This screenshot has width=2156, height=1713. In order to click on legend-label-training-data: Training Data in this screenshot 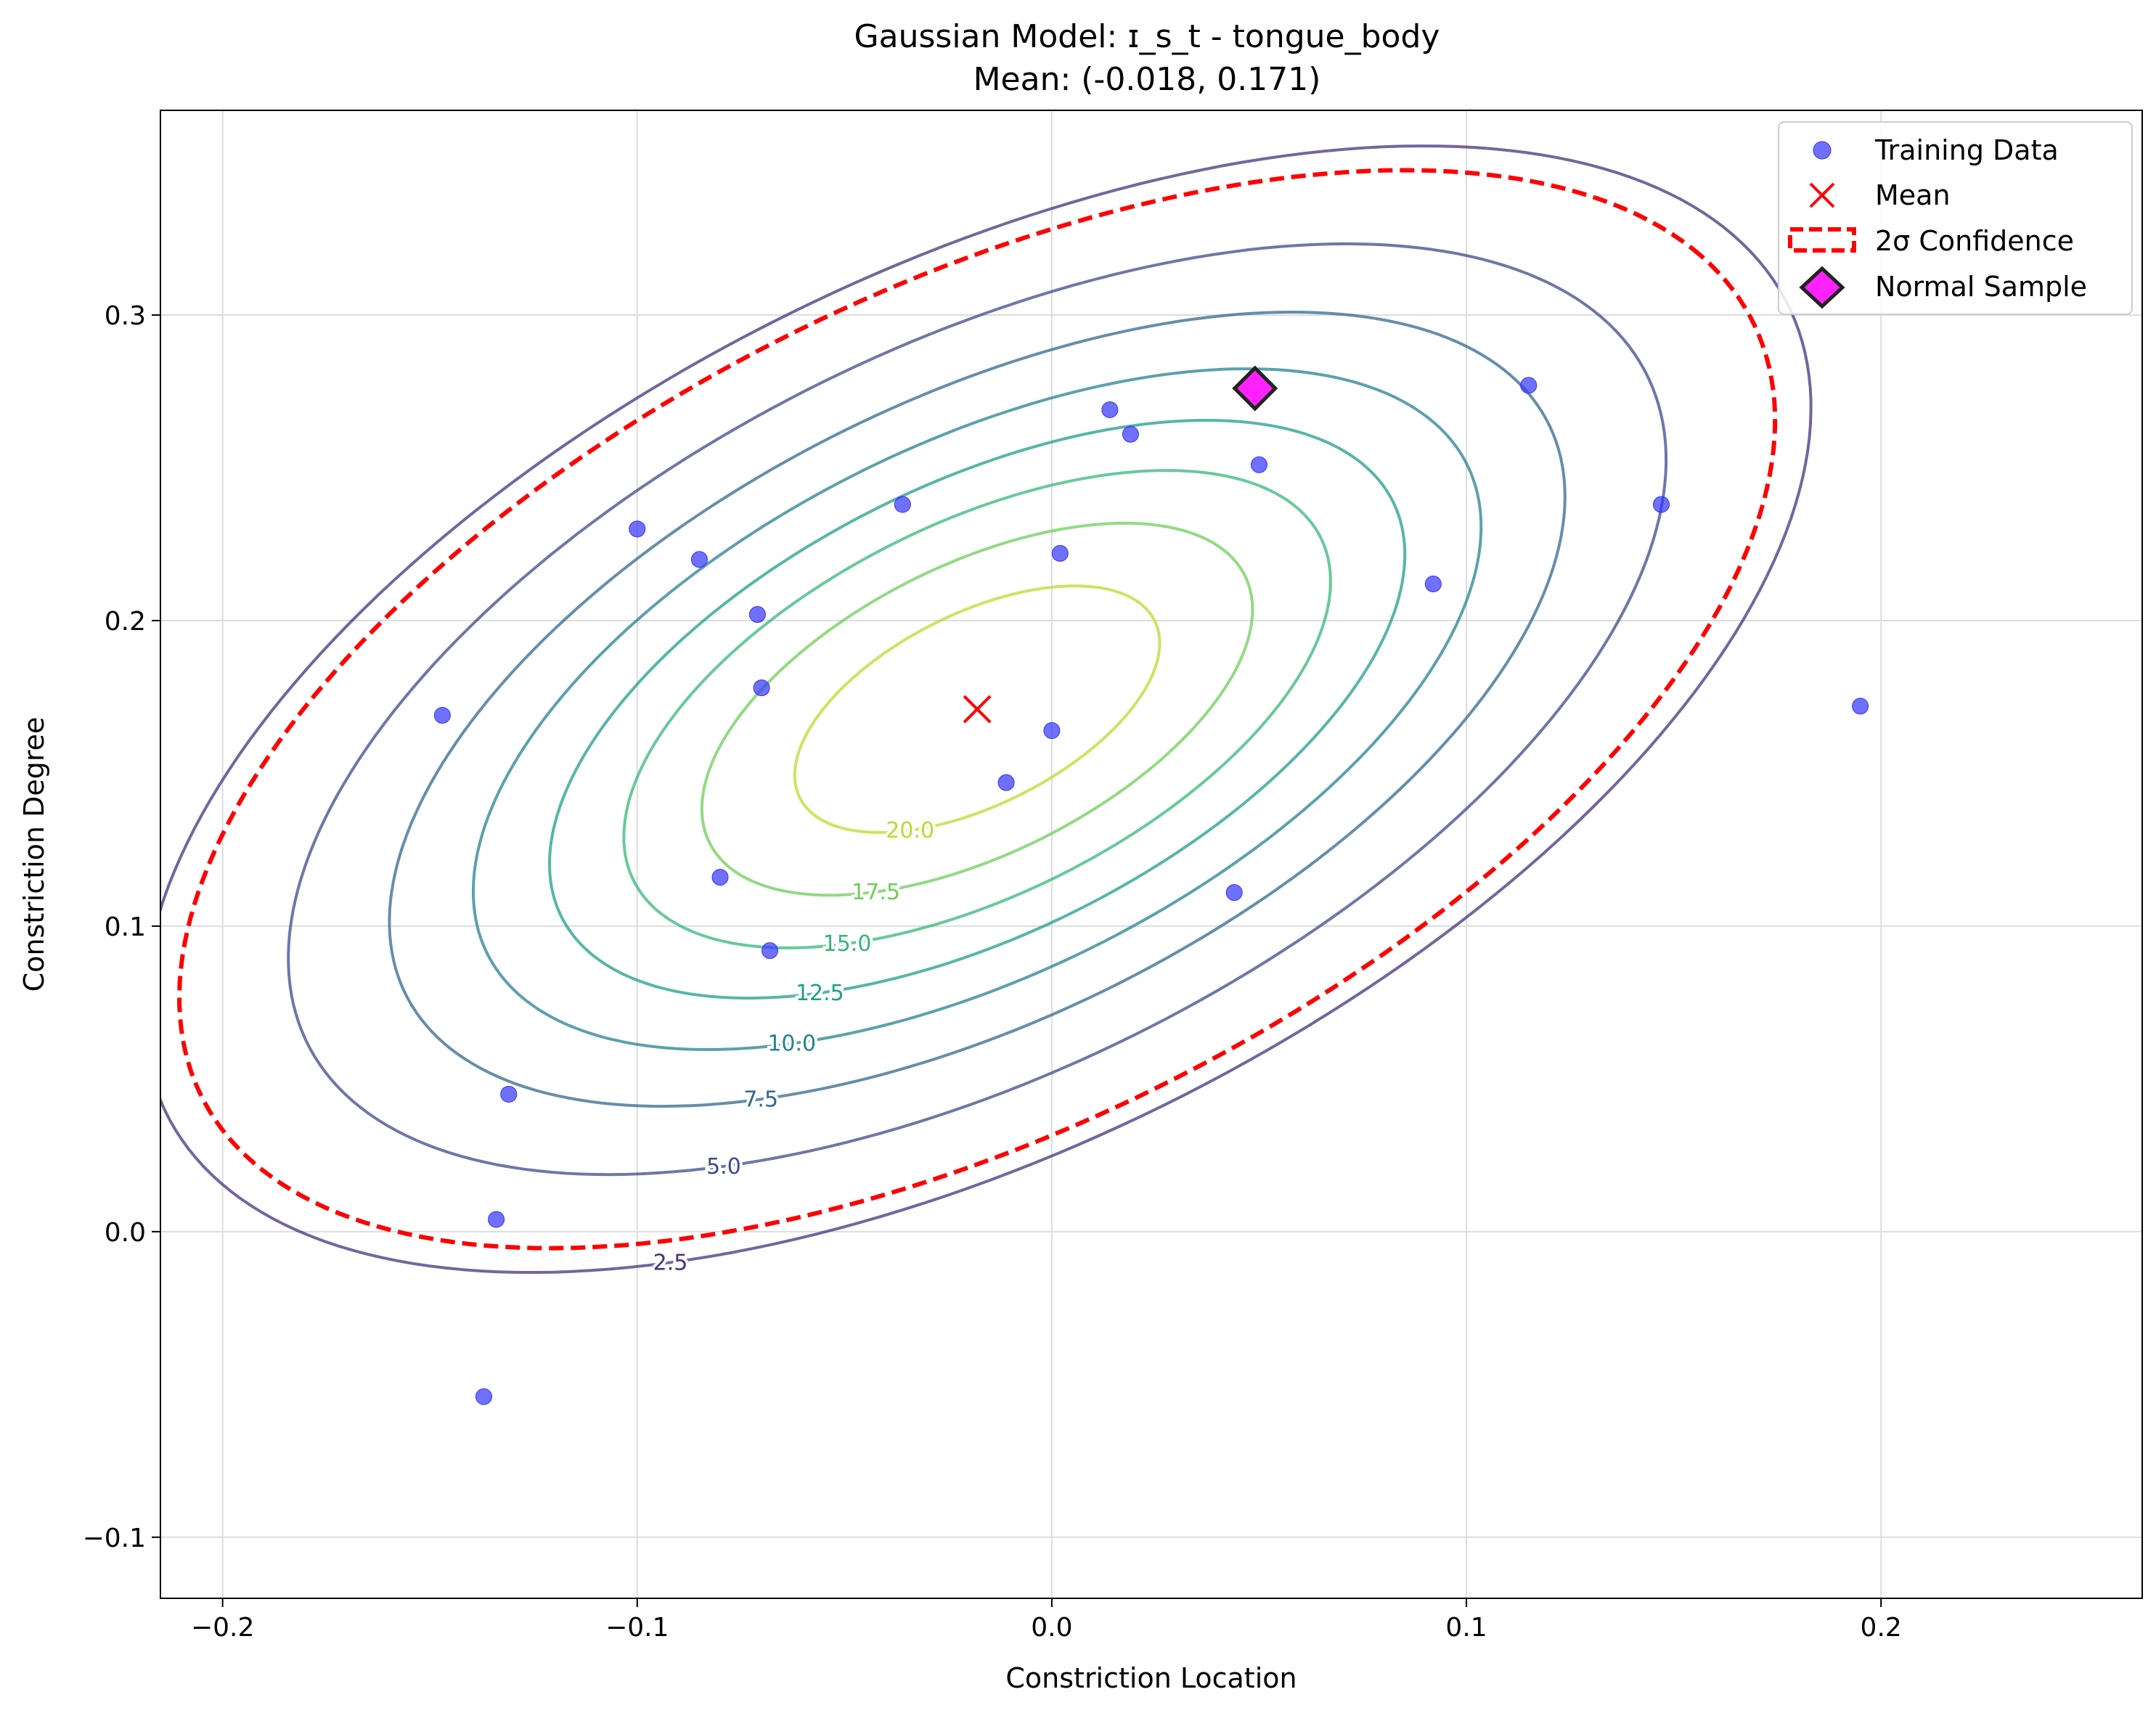, I will do `click(1966, 150)`.